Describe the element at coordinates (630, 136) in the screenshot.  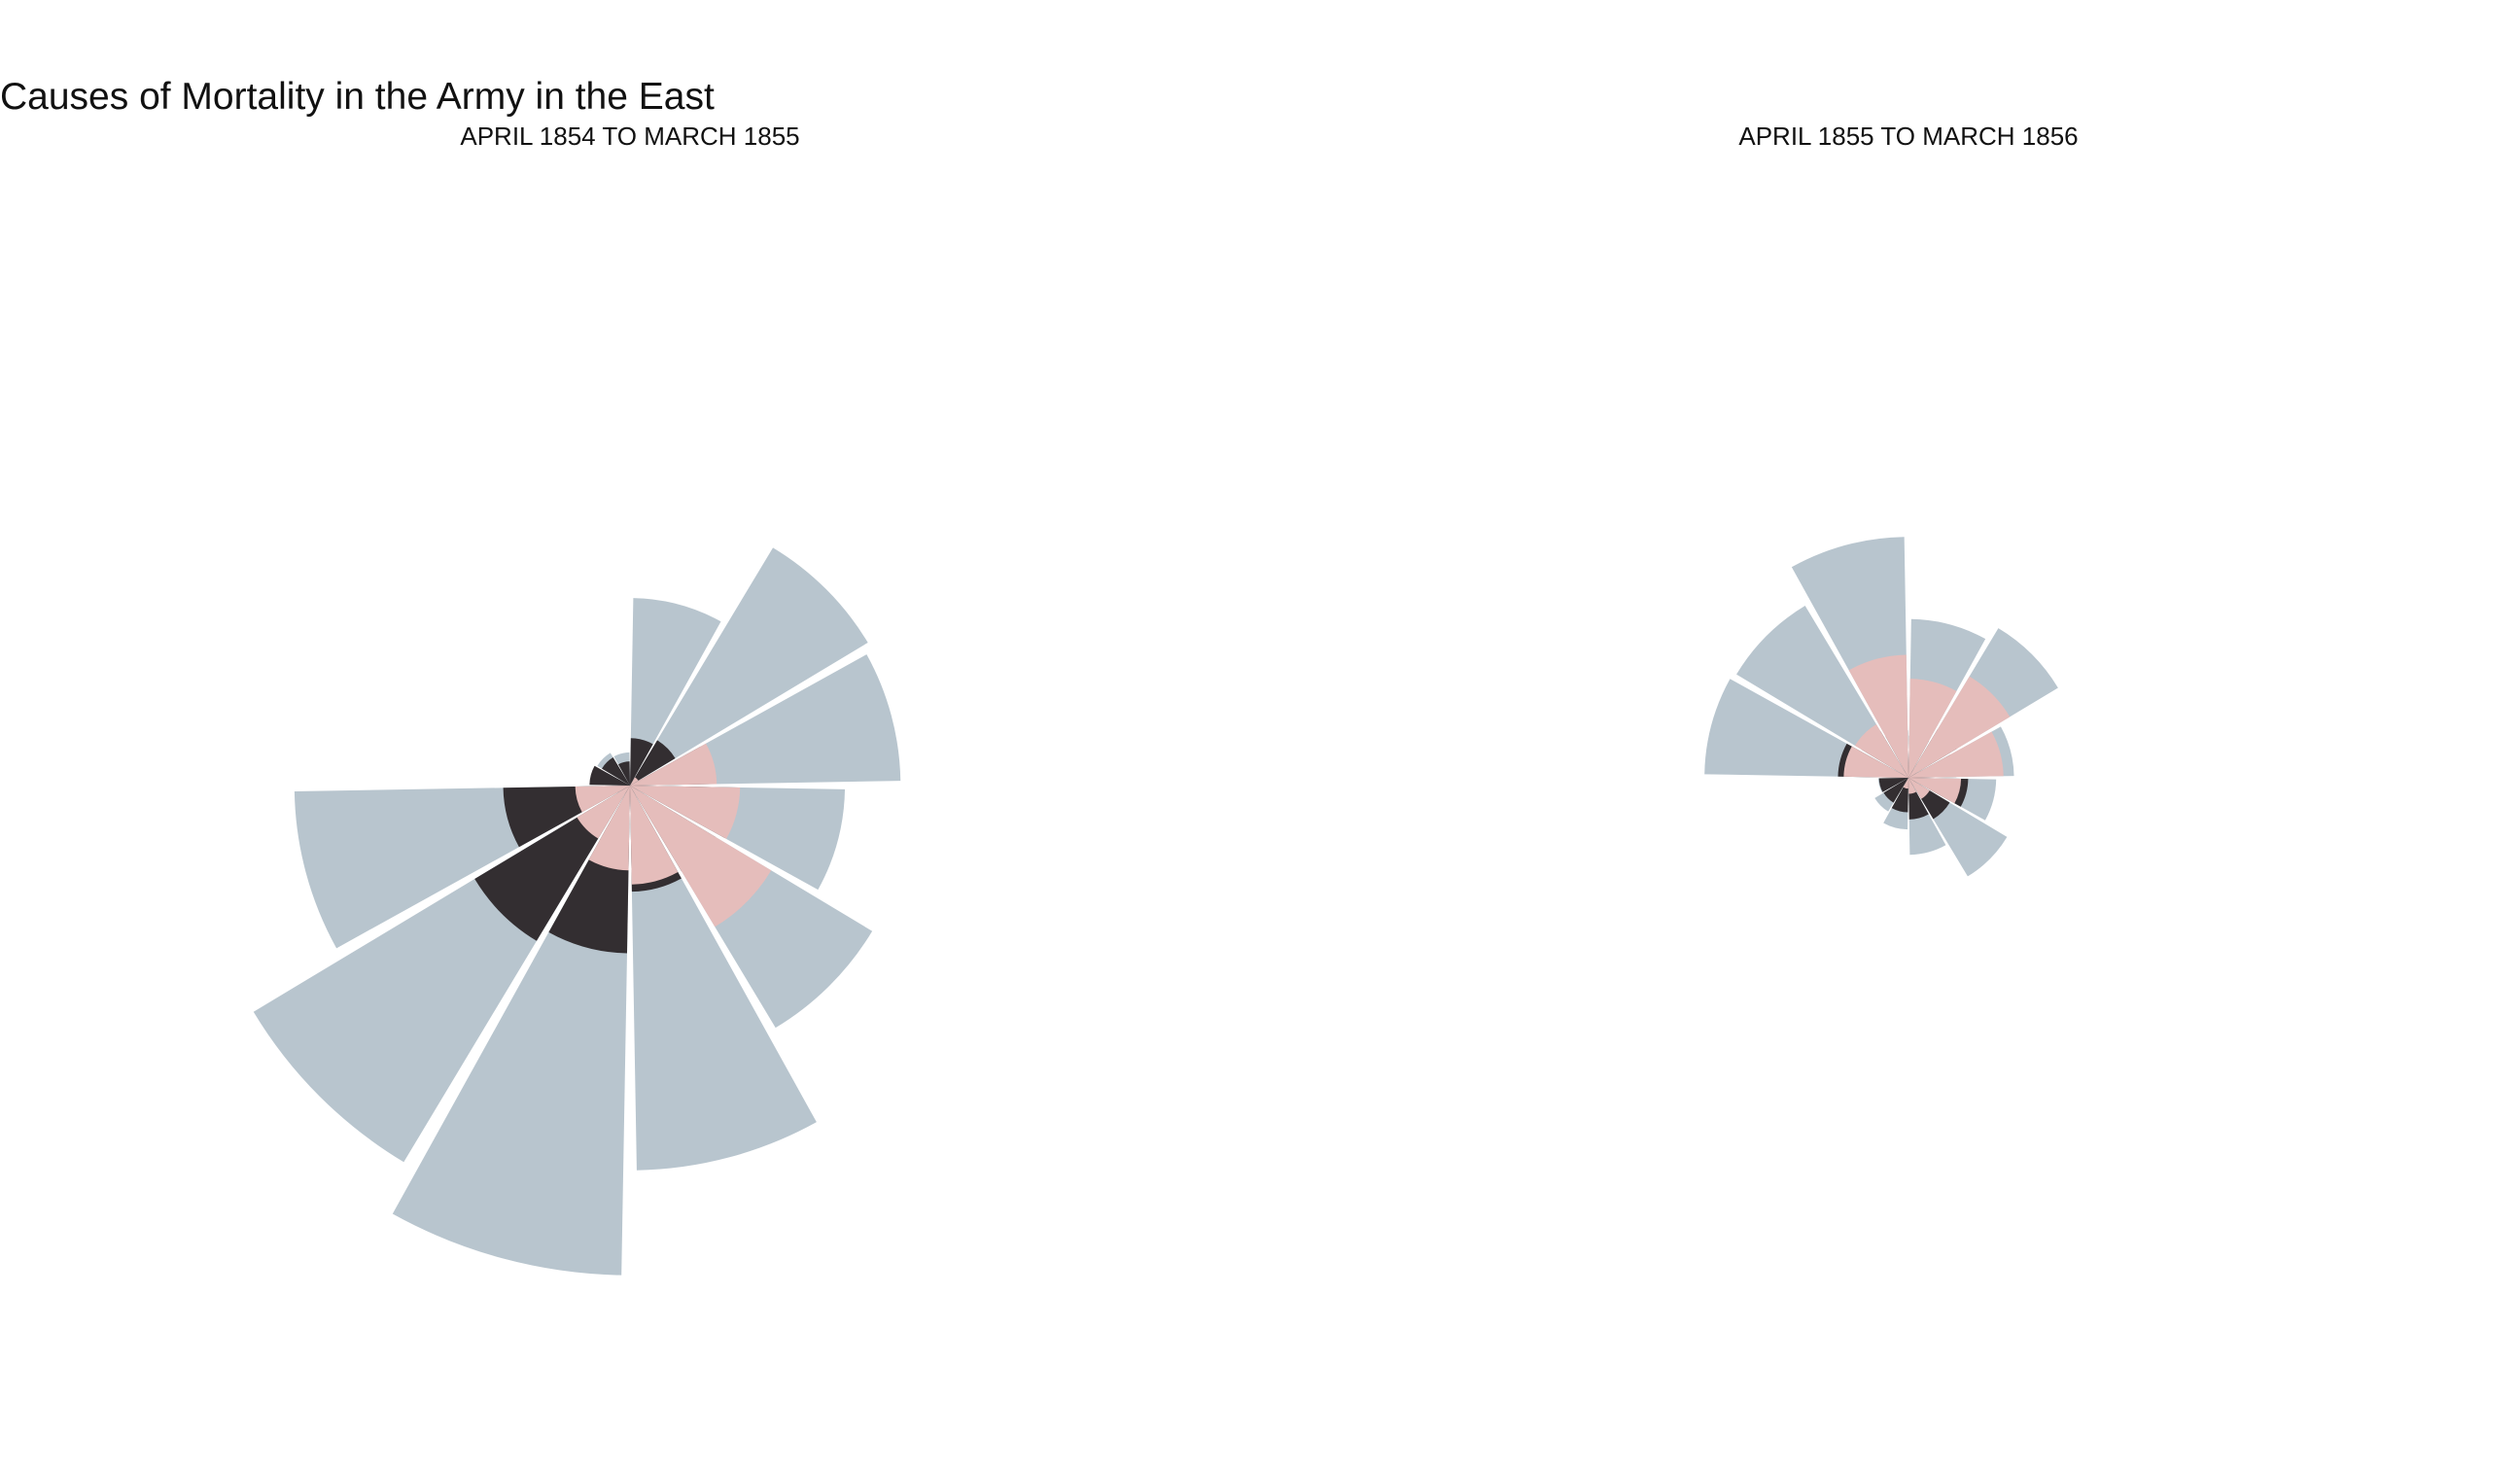
I see `panel-title-1854: APRIL 1854 TO MARCH 1855` at that location.